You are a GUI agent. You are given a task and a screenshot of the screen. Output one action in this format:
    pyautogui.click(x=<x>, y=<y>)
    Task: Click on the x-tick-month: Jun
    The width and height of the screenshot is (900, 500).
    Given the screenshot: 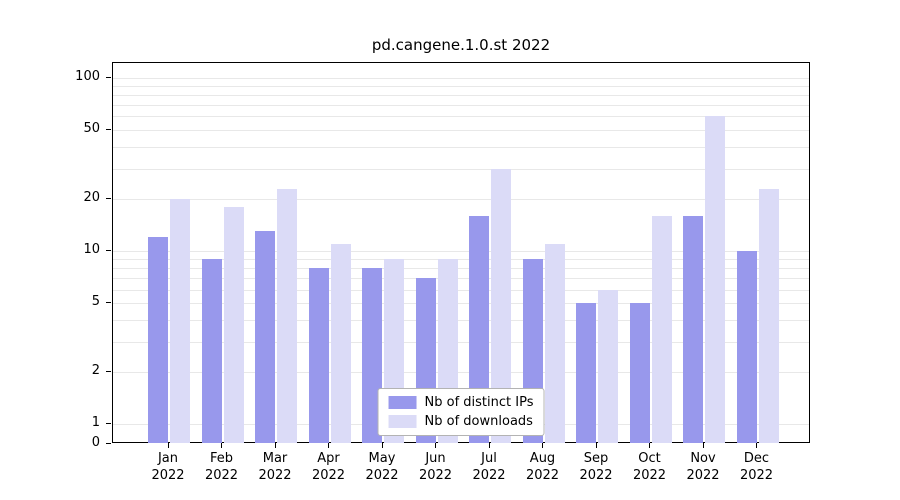 What is the action you would take?
    pyautogui.click(x=435, y=458)
    